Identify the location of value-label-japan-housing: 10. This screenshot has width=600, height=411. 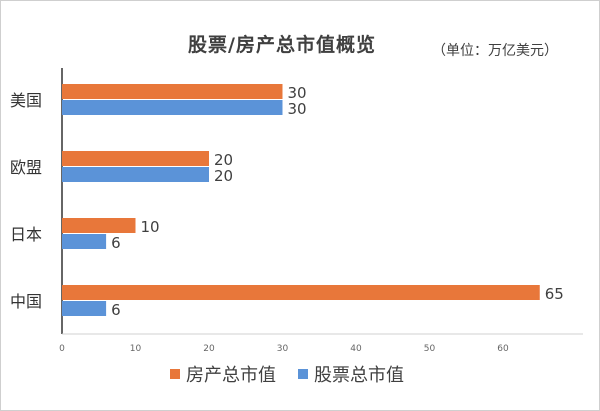
(150, 227).